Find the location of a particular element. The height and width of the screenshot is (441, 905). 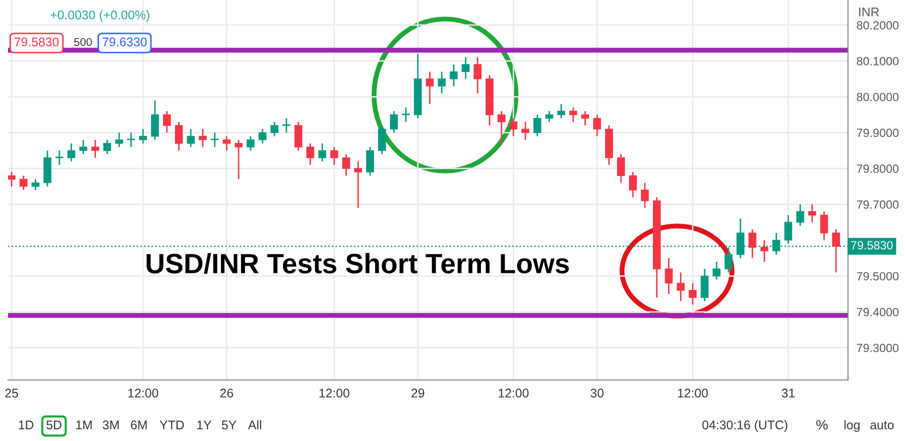

text: YTD is located at coordinates (172, 425).